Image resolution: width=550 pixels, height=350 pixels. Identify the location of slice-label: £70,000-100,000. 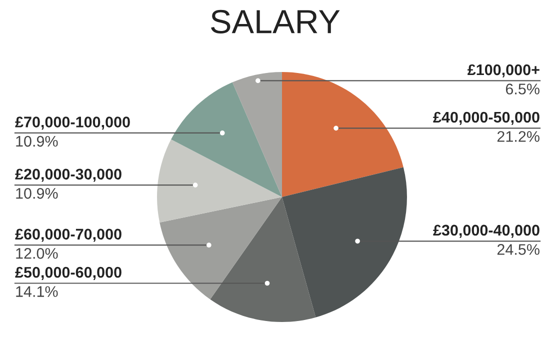
(72, 123).